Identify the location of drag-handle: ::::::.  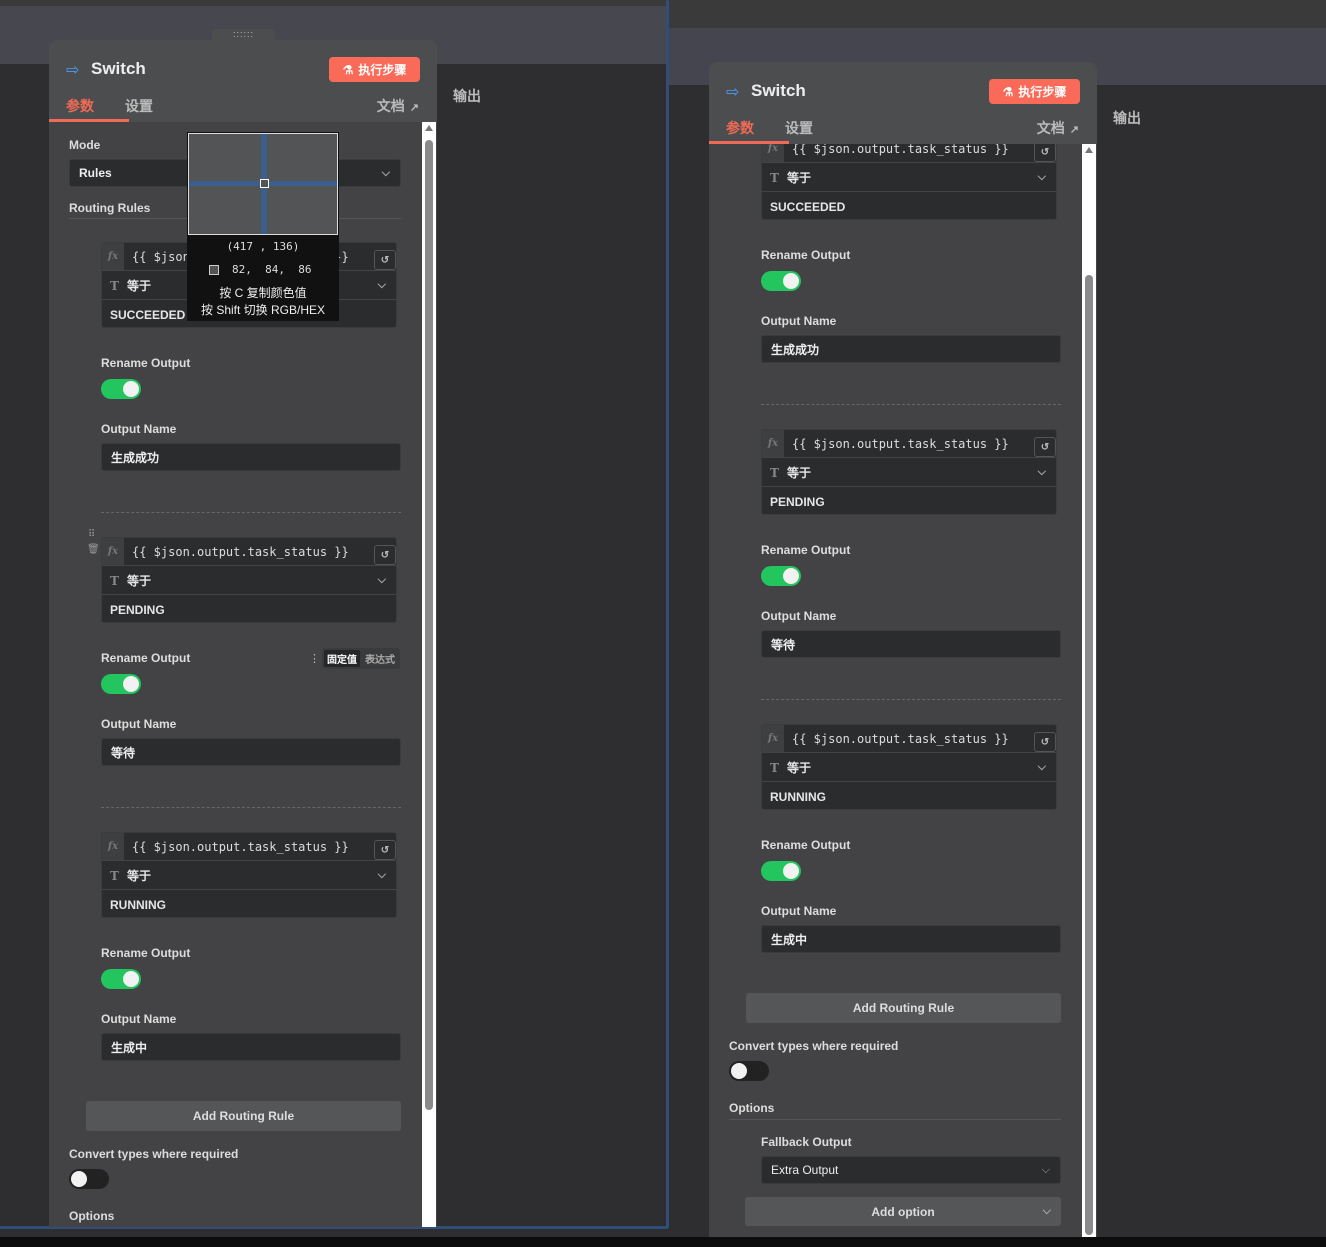
(243, 36).